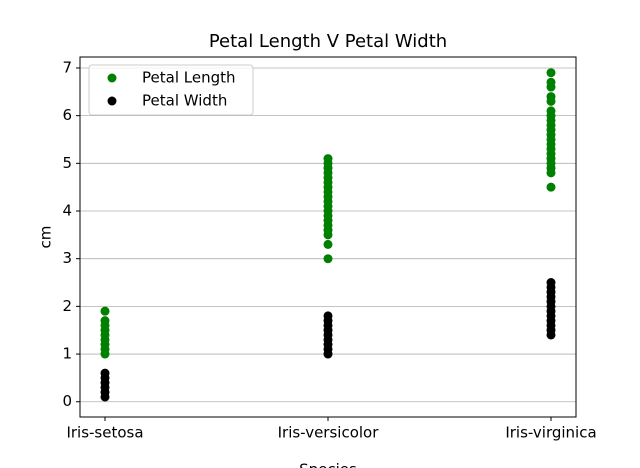 The image size is (640, 468). I want to click on chart-title: Petal Length V Petal Width, so click(328, 41).